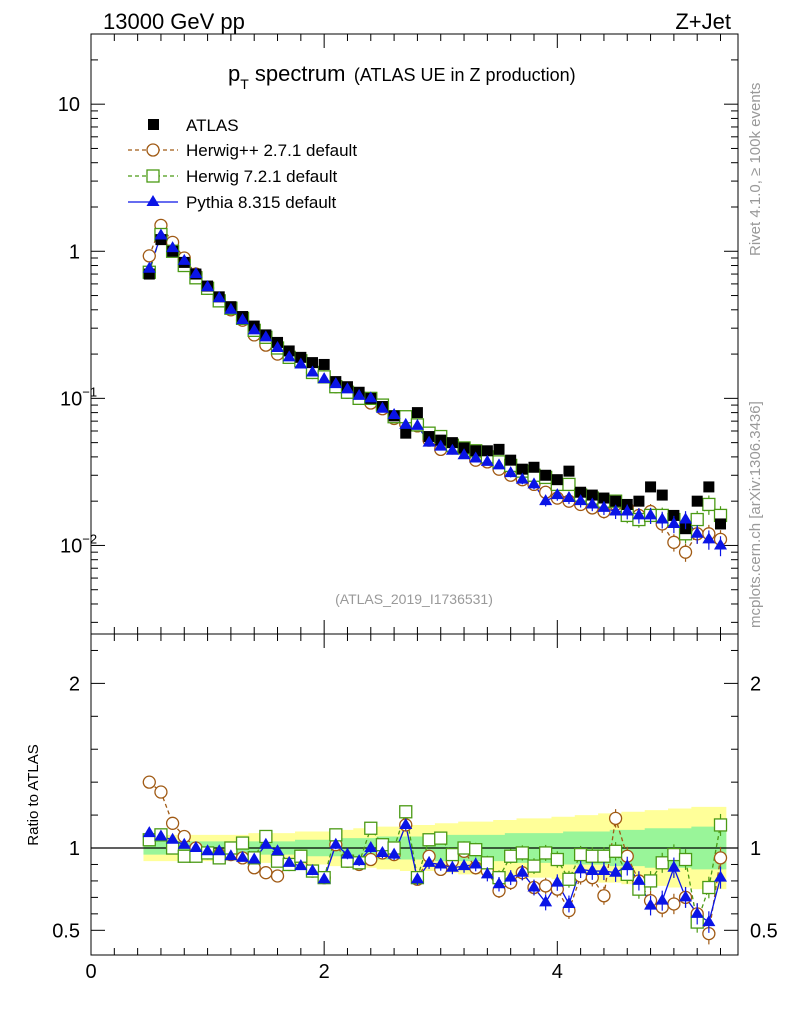  Describe the element at coordinates (74, 252) in the screenshot. I see `main-ytick-label: 1` at that location.